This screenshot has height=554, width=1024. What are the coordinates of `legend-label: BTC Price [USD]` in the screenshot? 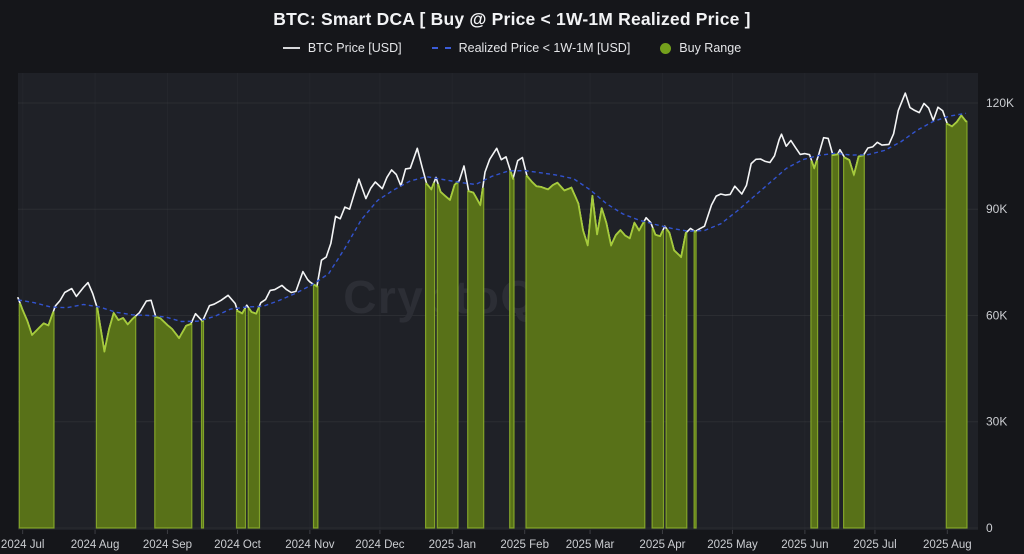 It's located at (354, 48).